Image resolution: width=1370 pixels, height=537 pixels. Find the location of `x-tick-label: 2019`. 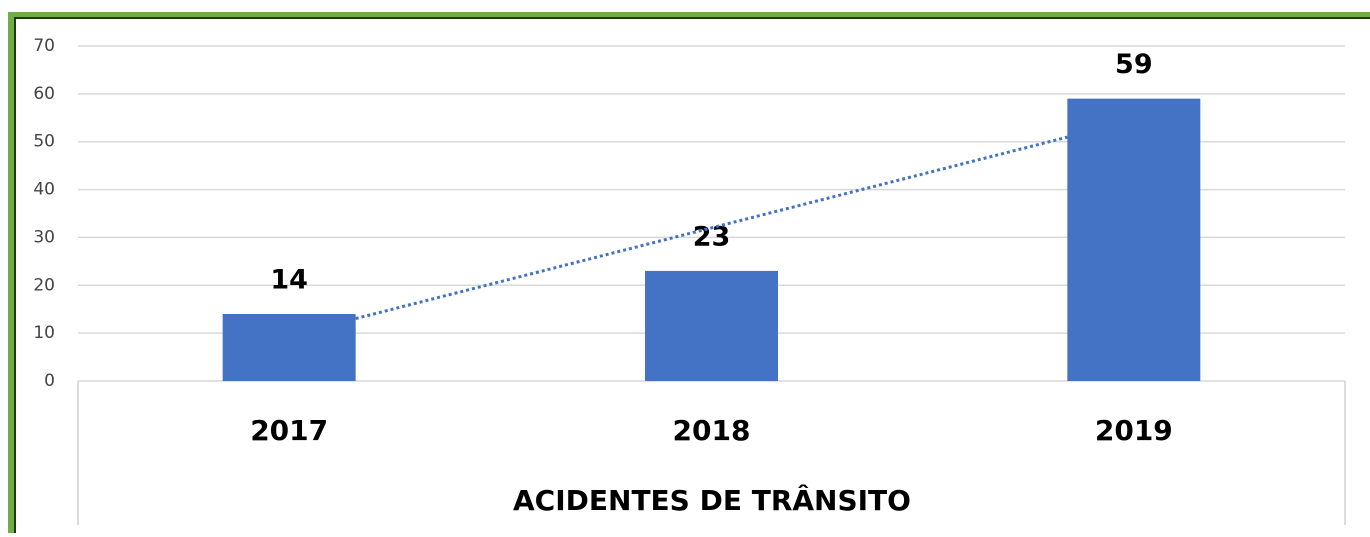

x-tick-label: 2019 is located at coordinates (1134, 430).